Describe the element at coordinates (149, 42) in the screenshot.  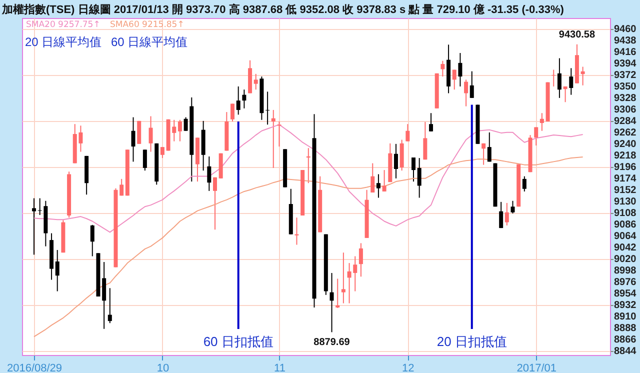
I see `annotation: 60 日線平均值` at that location.